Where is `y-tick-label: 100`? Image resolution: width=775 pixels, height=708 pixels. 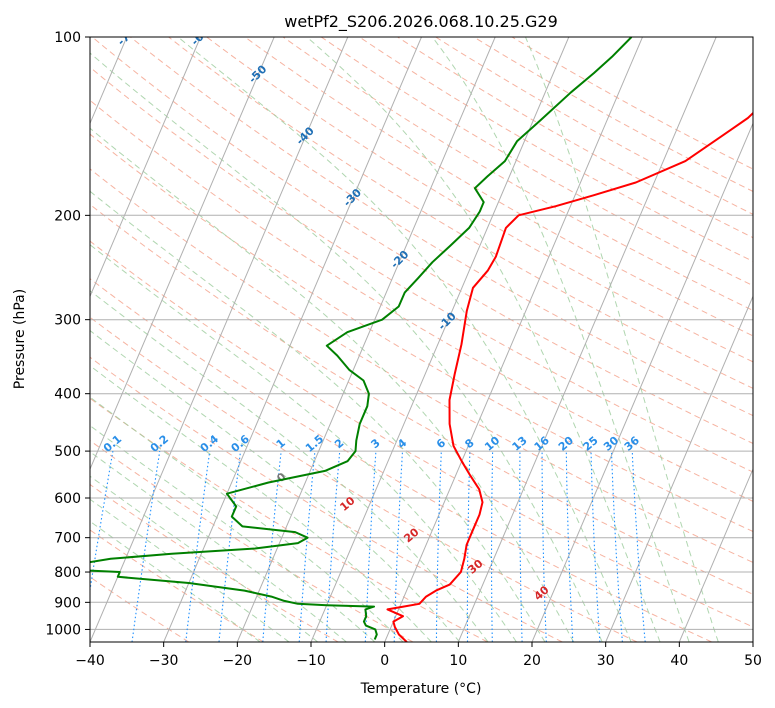
y-tick-label: 100 is located at coordinates (67, 38).